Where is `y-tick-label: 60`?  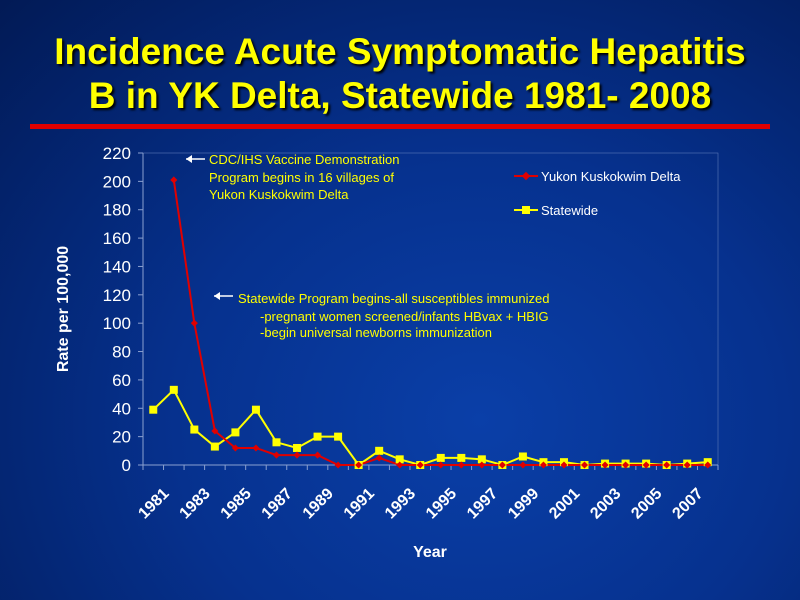 y-tick-label: 60 is located at coordinates (121, 380).